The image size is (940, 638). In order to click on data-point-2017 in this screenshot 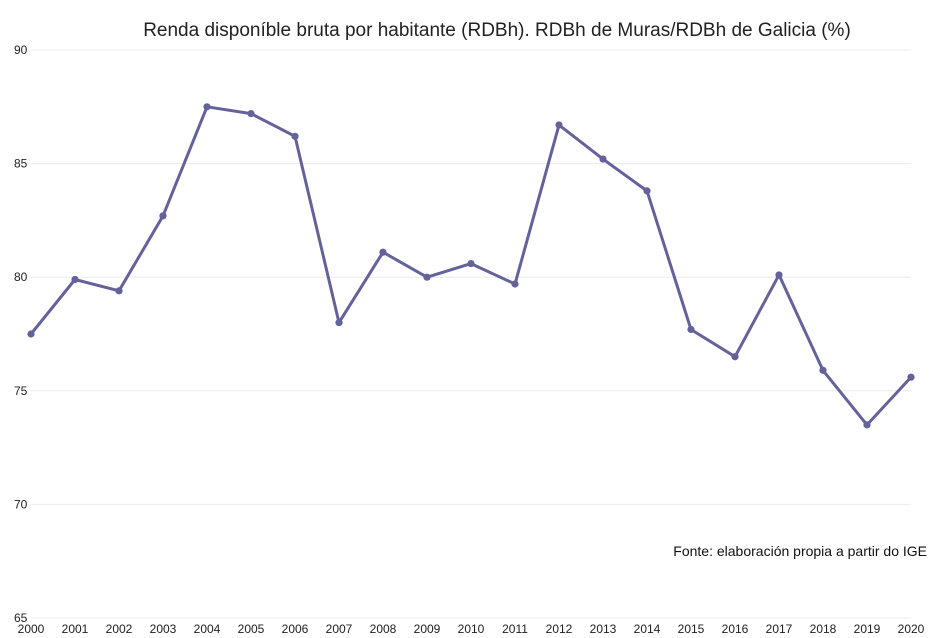, I will do `click(779, 275)`.